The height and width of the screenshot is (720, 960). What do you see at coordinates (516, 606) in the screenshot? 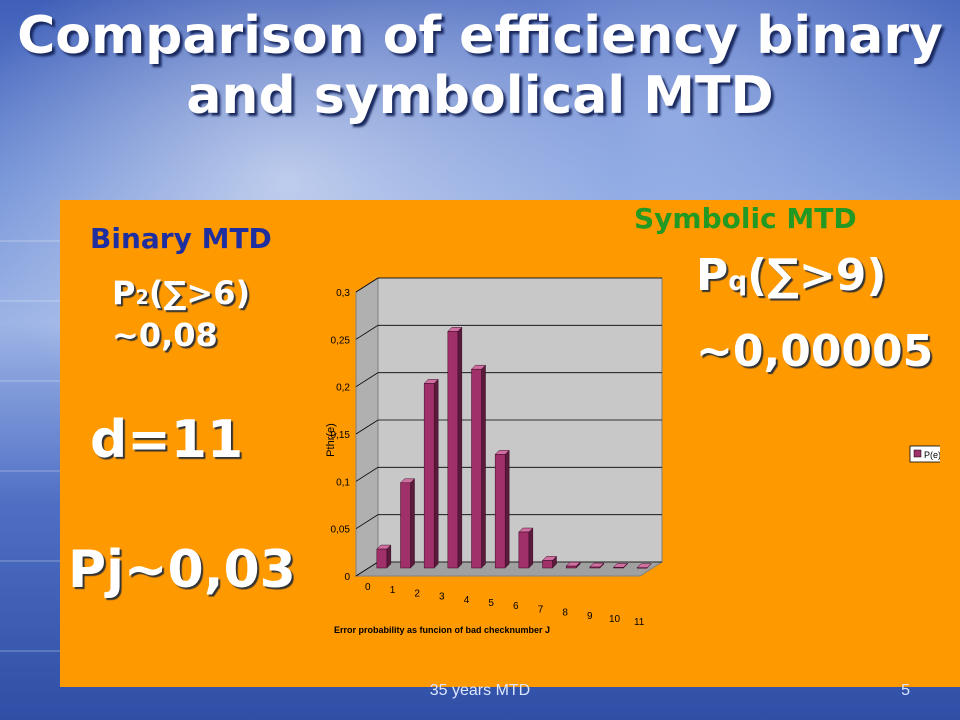
I see `x-tick-label: 6` at bounding box center [516, 606].